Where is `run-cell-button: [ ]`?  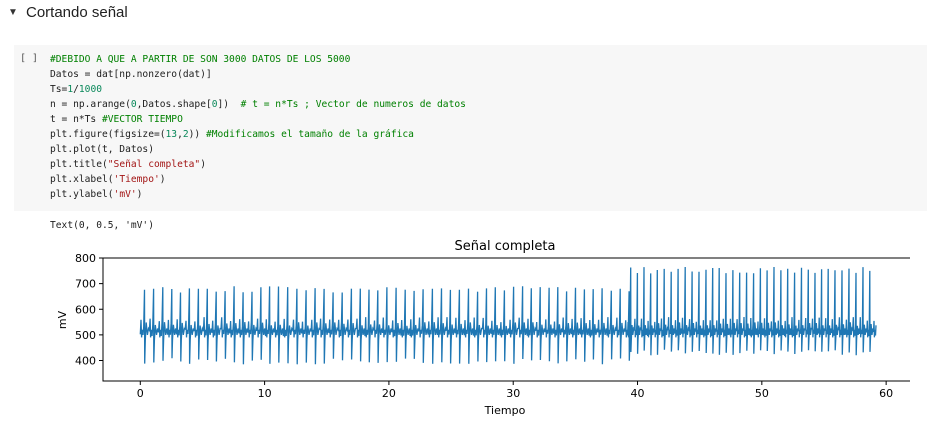
run-cell-button: [ ] is located at coordinates (29, 58).